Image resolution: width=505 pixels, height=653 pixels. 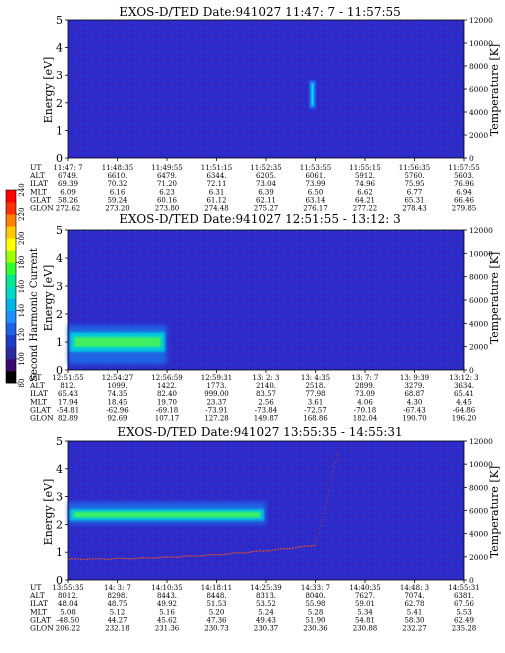 What do you see at coordinates (216, 410) in the screenshot?
I see `table-cell: -73.91` at bounding box center [216, 410].